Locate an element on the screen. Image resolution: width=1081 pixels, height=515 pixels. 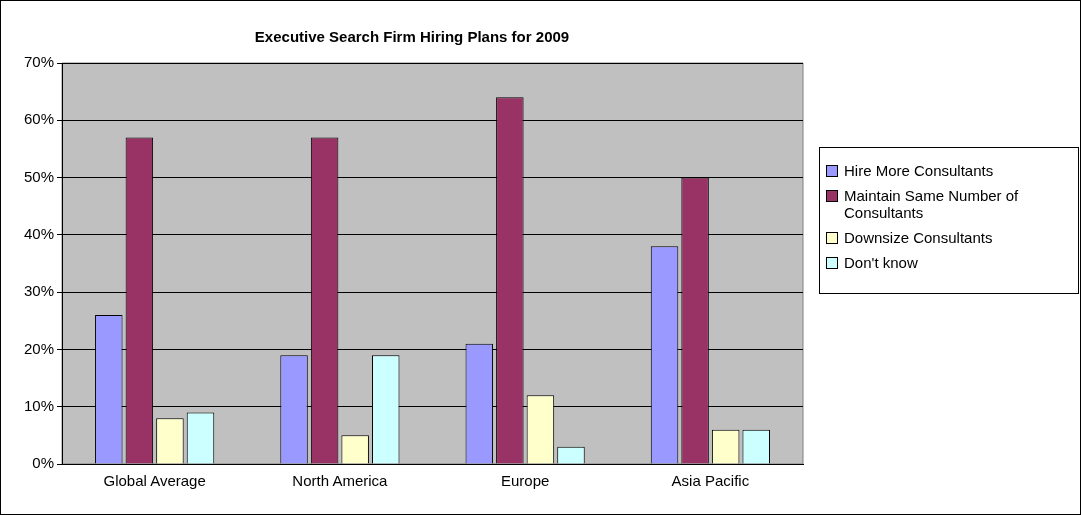
y-tick-label: 30% is located at coordinates (39, 291).